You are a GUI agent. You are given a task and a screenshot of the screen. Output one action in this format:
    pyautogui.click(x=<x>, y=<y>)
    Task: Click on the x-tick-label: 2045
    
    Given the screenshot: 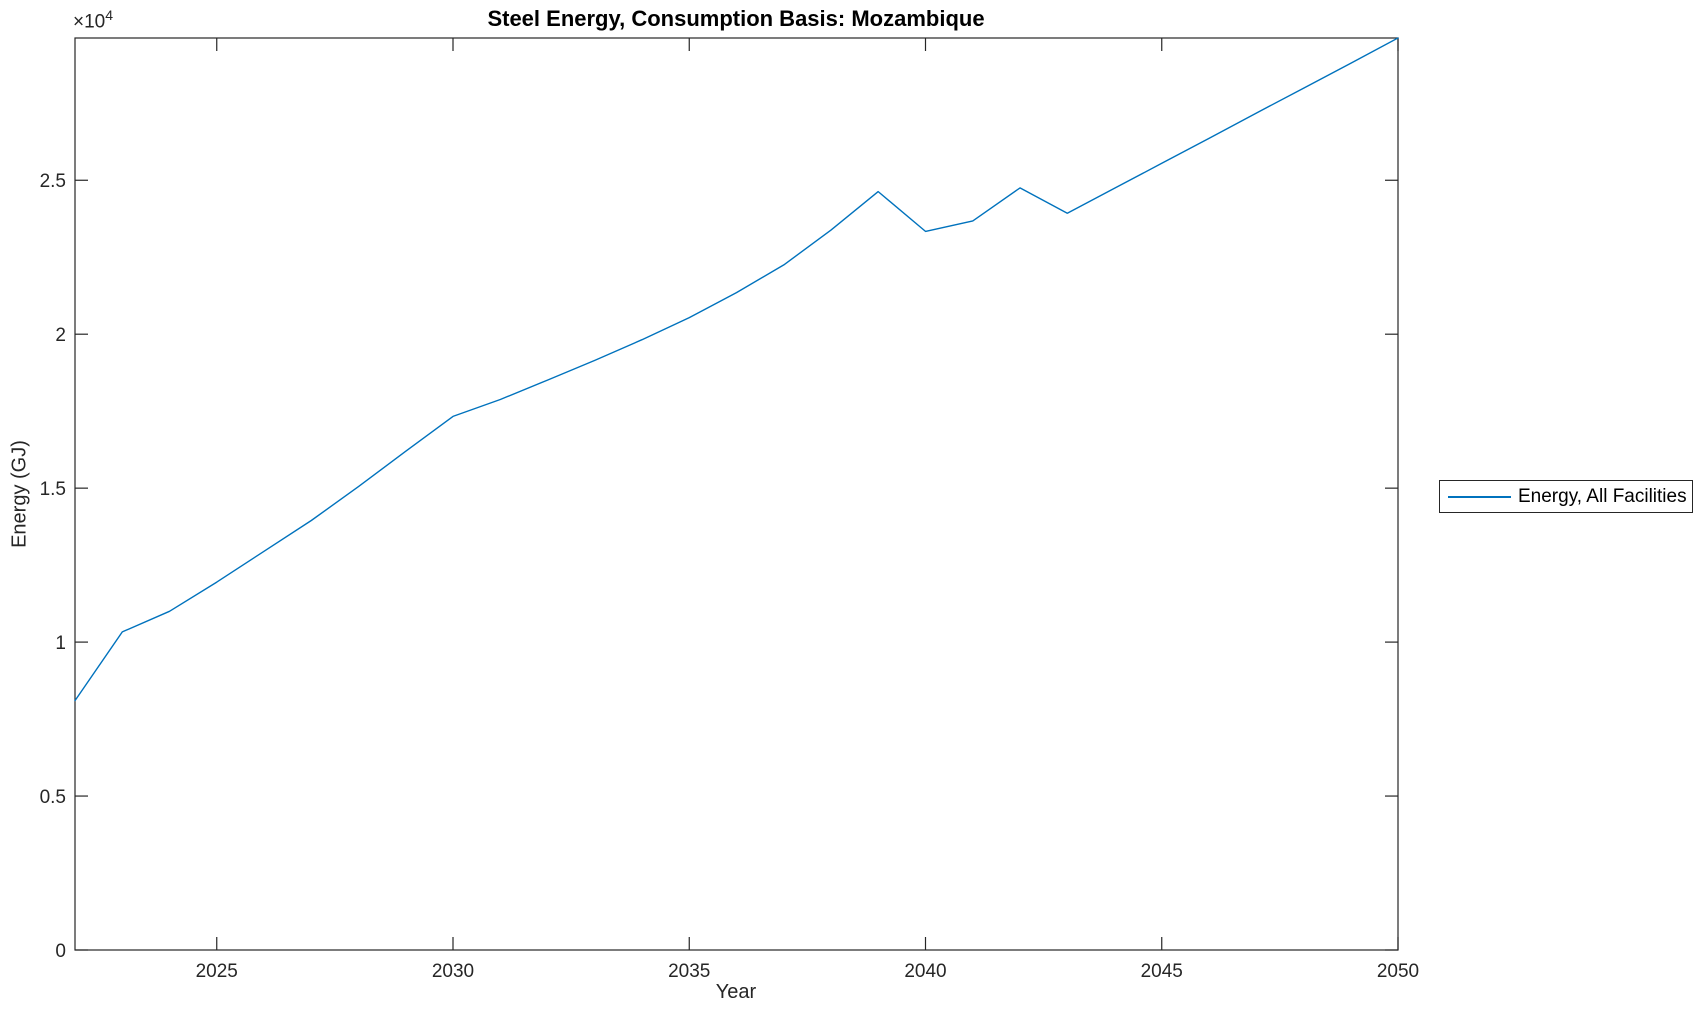 What is the action you would take?
    pyautogui.click(x=1162, y=971)
    